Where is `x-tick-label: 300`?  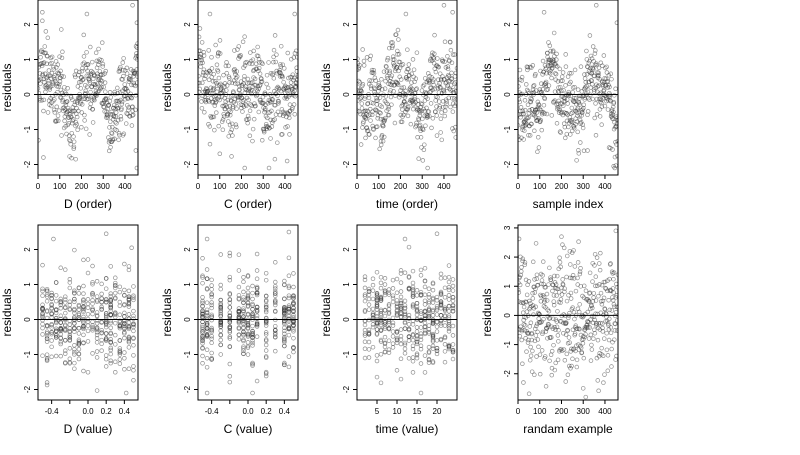 x-tick-label: 300 is located at coordinates (264, 186).